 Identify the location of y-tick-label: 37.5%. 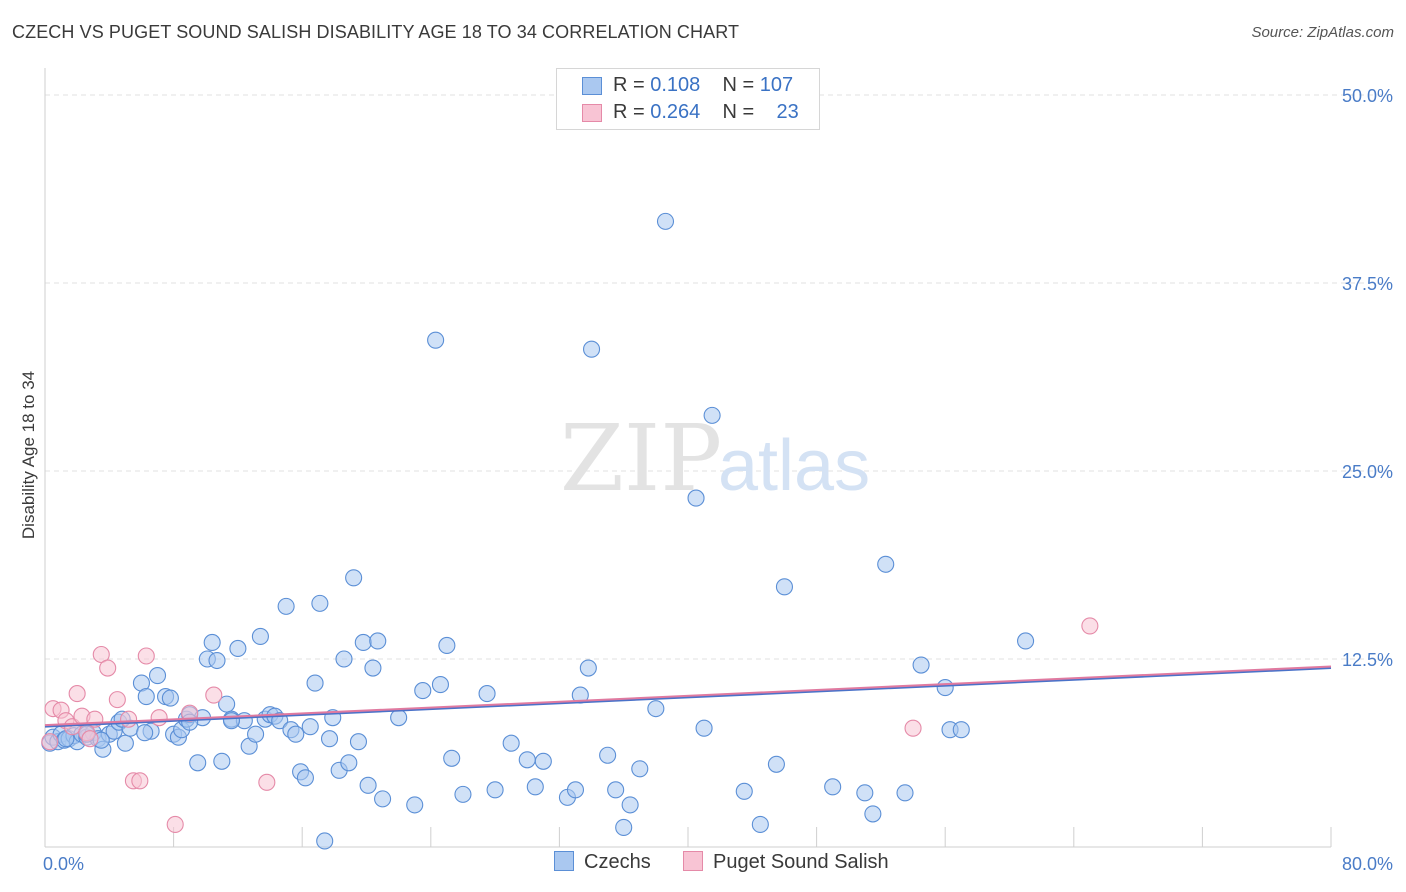
(1367, 284).